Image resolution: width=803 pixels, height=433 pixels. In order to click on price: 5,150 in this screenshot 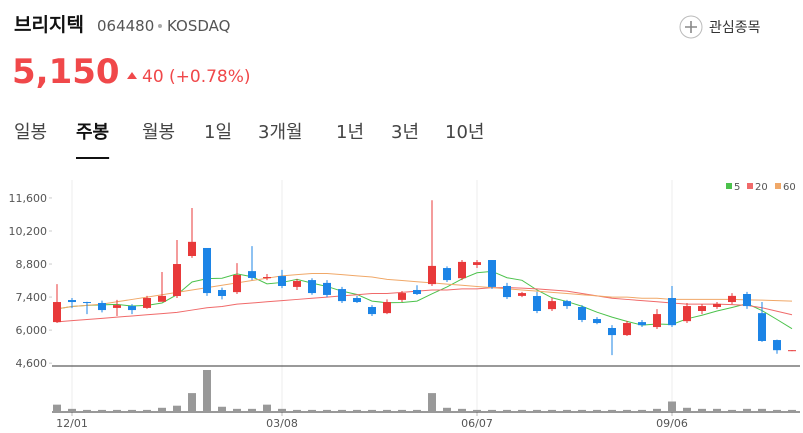, I will do `click(66, 72)`.